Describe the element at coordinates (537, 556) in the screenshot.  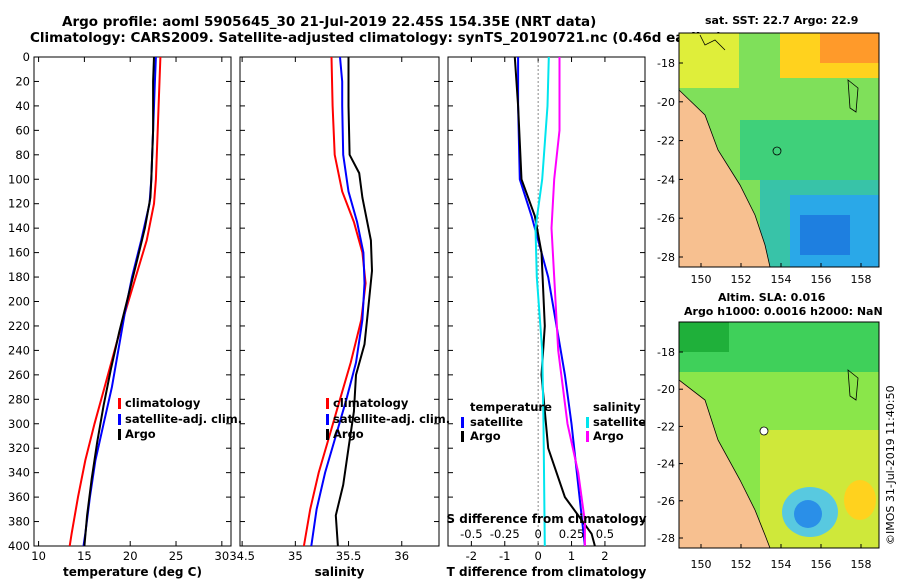
I see `x-tick-label: 0` at that location.